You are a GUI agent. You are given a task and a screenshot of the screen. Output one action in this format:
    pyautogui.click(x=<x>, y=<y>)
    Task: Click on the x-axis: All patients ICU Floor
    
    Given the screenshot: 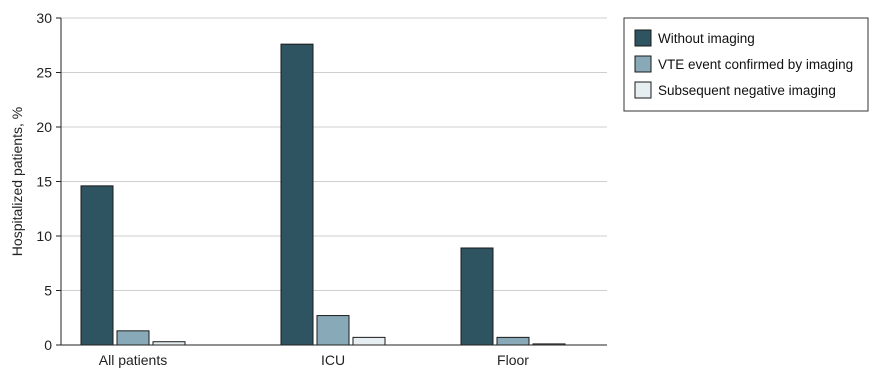 What is the action you would take?
    pyautogui.click(x=334, y=356)
    